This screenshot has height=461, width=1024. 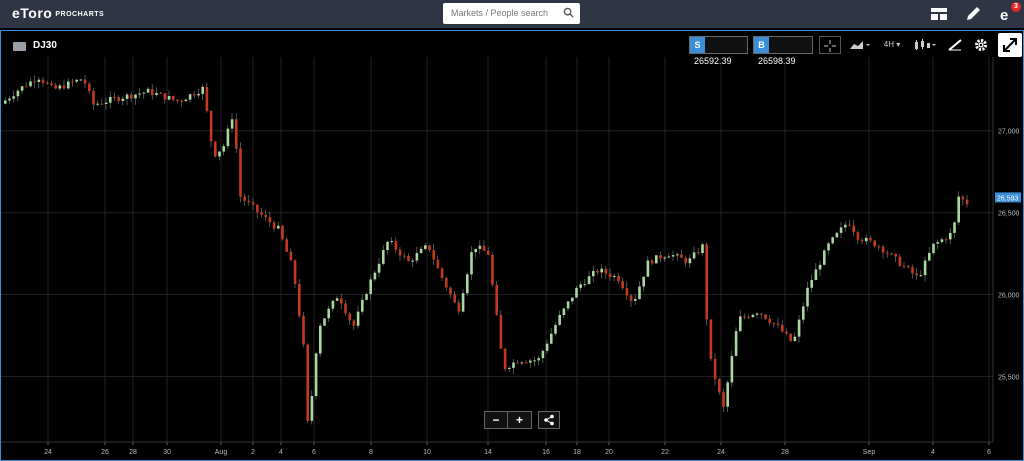 What do you see at coordinates (973, 14) in the screenshot?
I see `pencil-icon` at bounding box center [973, 14].